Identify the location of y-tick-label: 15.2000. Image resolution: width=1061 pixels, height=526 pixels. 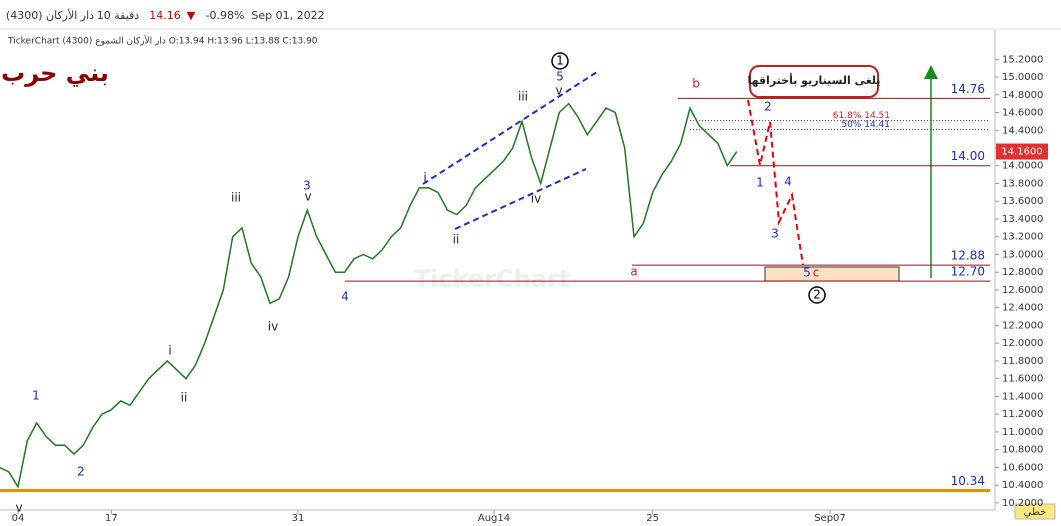
(1022, 59).